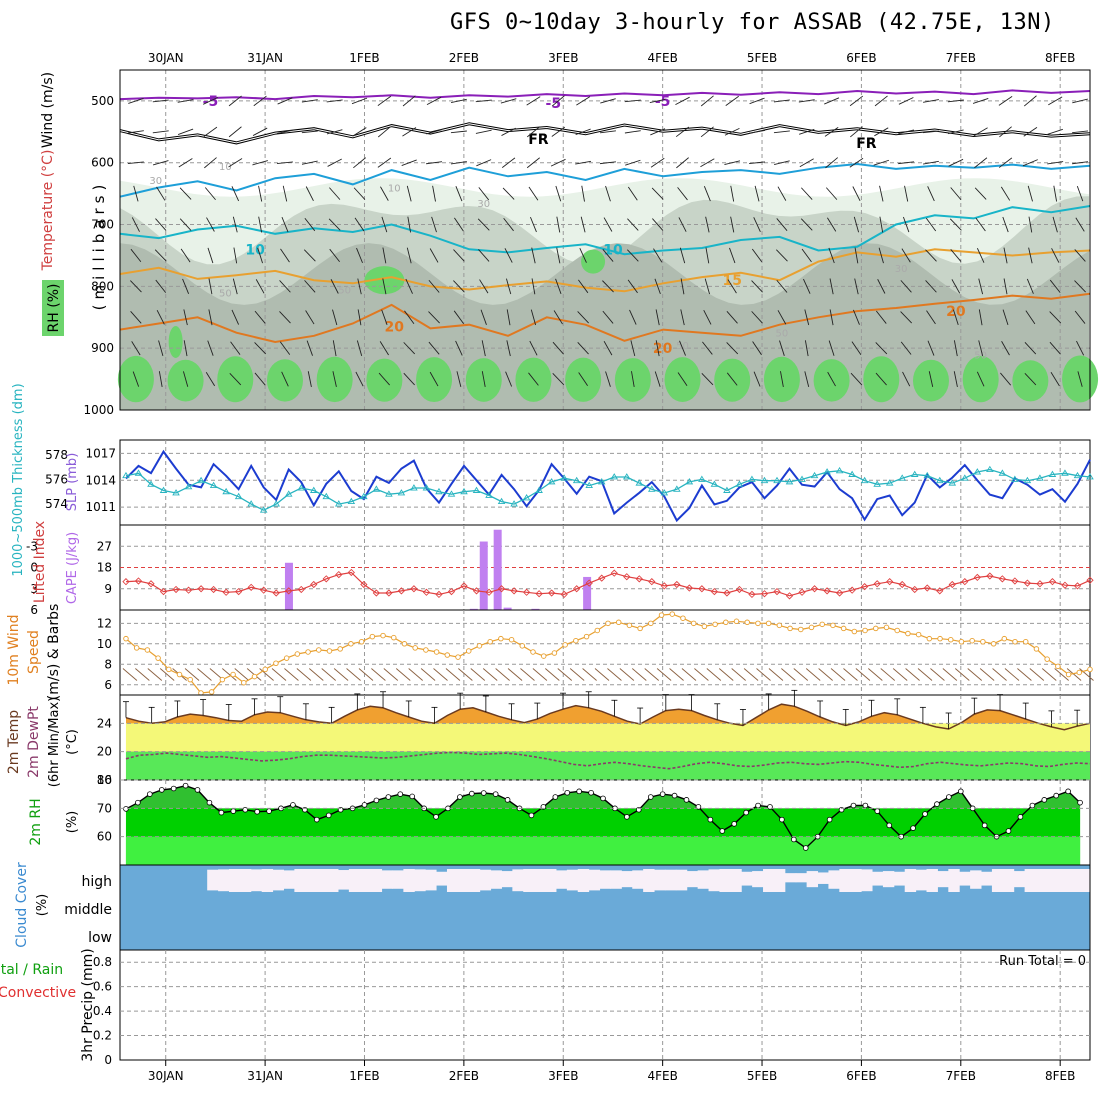  Describe the element at coordinates (102, 163) in the screenshot. I see `upper-air-ytick: 600` at that location.